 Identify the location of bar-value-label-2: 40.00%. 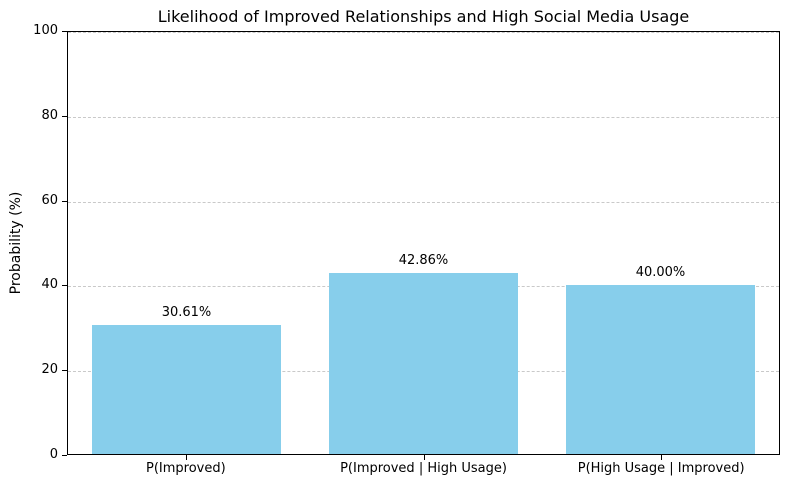
(660, 273).